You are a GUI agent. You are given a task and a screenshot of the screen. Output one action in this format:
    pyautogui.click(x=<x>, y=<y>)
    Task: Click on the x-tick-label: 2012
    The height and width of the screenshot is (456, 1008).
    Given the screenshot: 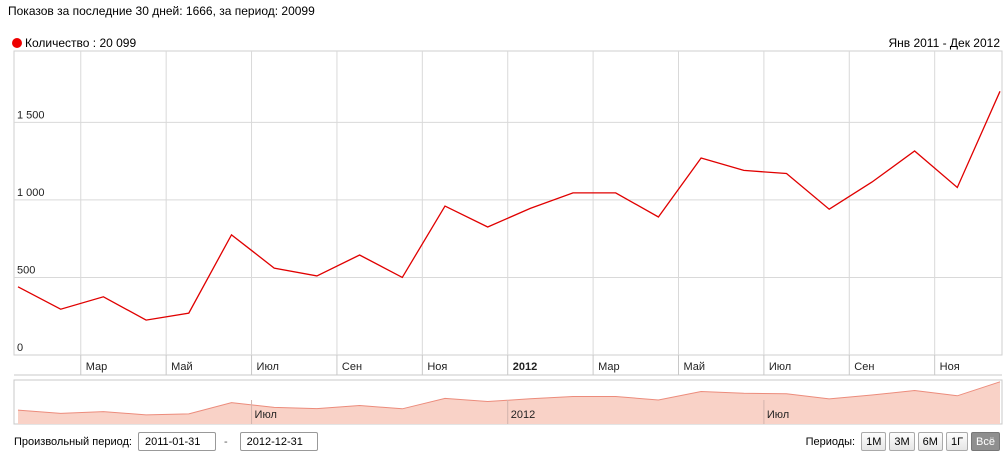 What is the action you would take?
    pyautogui.click(x=525, y=367)
    